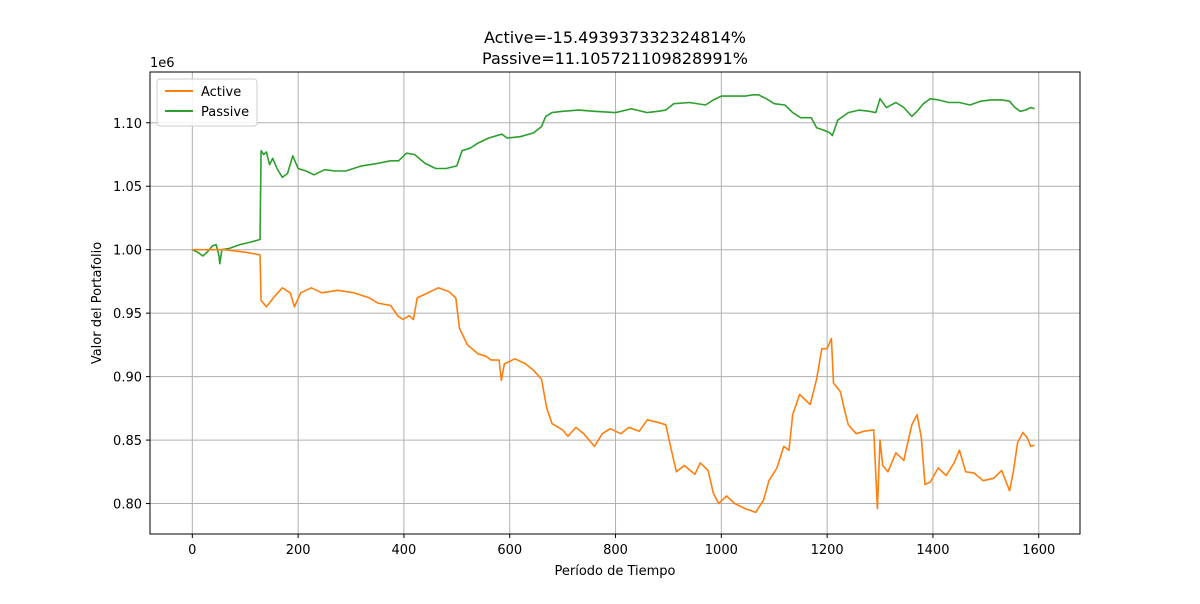 The width and height of the screenshot is (1200, 604). I want to click on x-tick-label: 1600, so click(1038, 550).